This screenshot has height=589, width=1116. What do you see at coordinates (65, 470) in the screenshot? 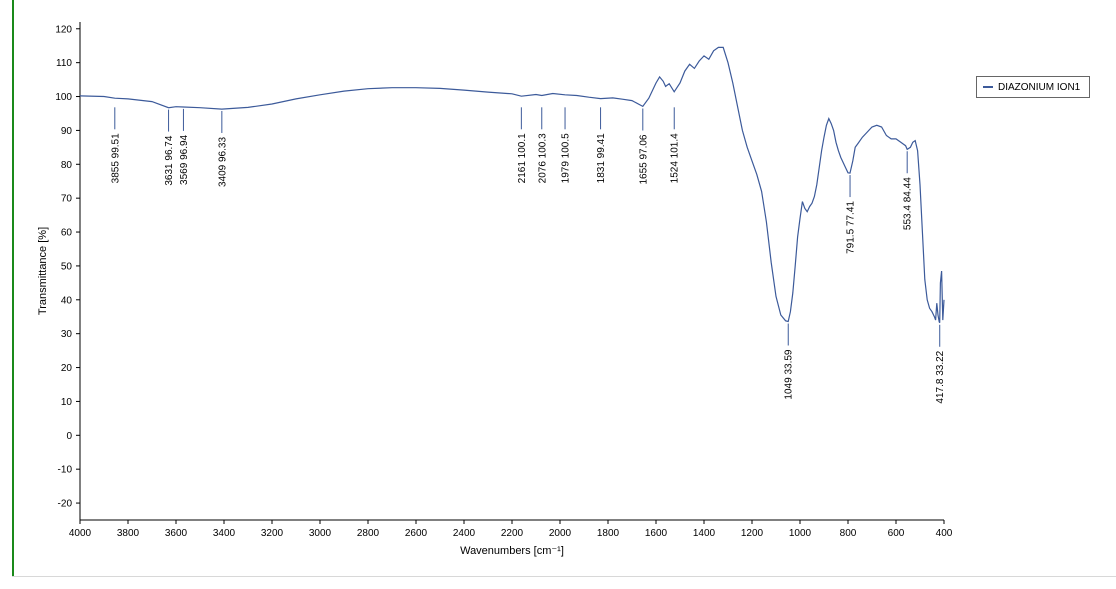
I see `y-tick-label: -10` at bounding box center [65, 470].